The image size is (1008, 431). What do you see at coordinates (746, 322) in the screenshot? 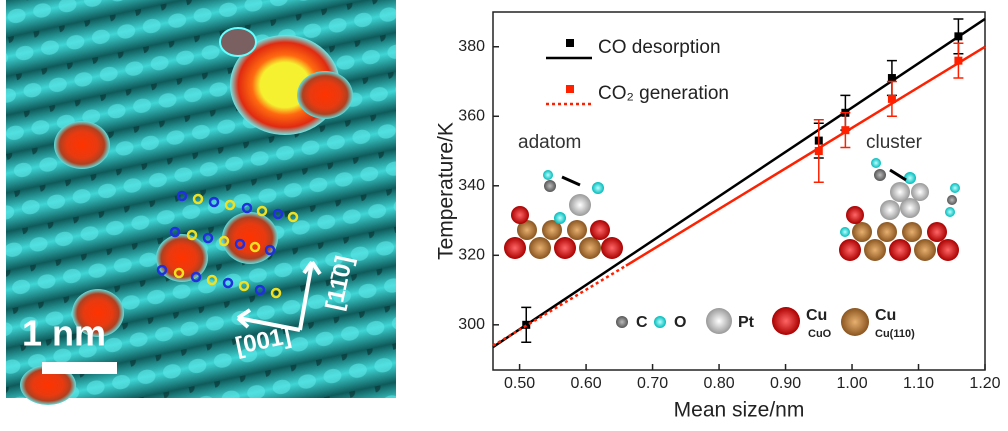
I see `atom-label: Pt` at bounding box center [746, 322].